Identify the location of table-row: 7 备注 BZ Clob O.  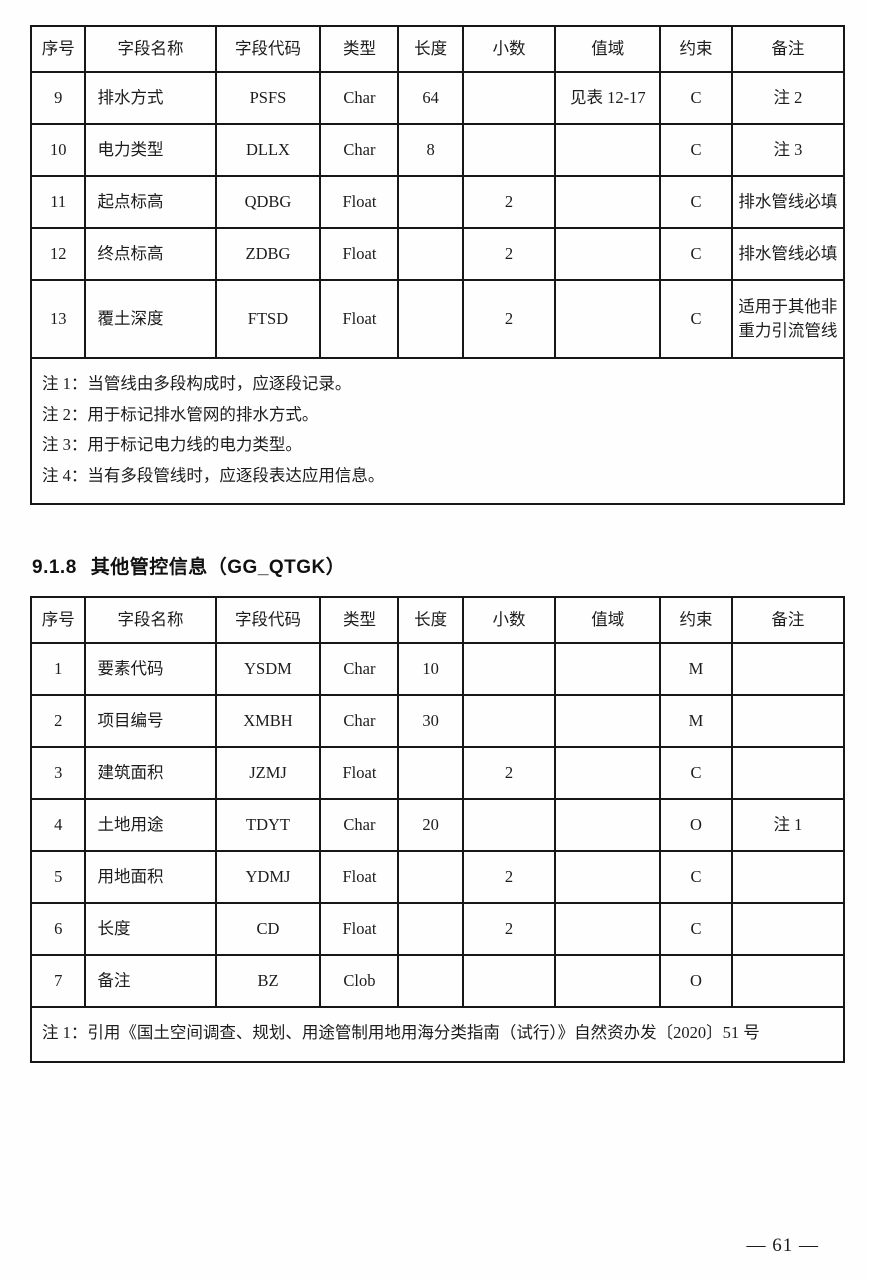
(437, 981).